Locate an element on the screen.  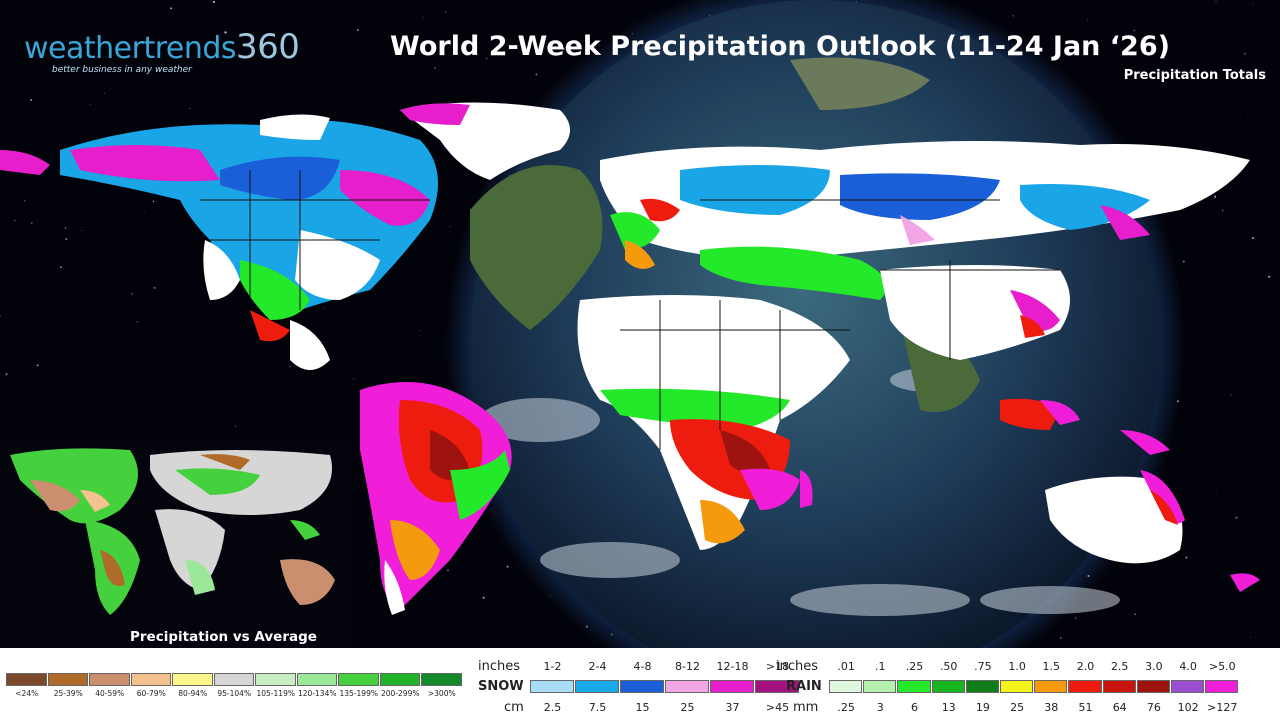
snow-cm-value: 2.5 is located at coordinates (552, 707).